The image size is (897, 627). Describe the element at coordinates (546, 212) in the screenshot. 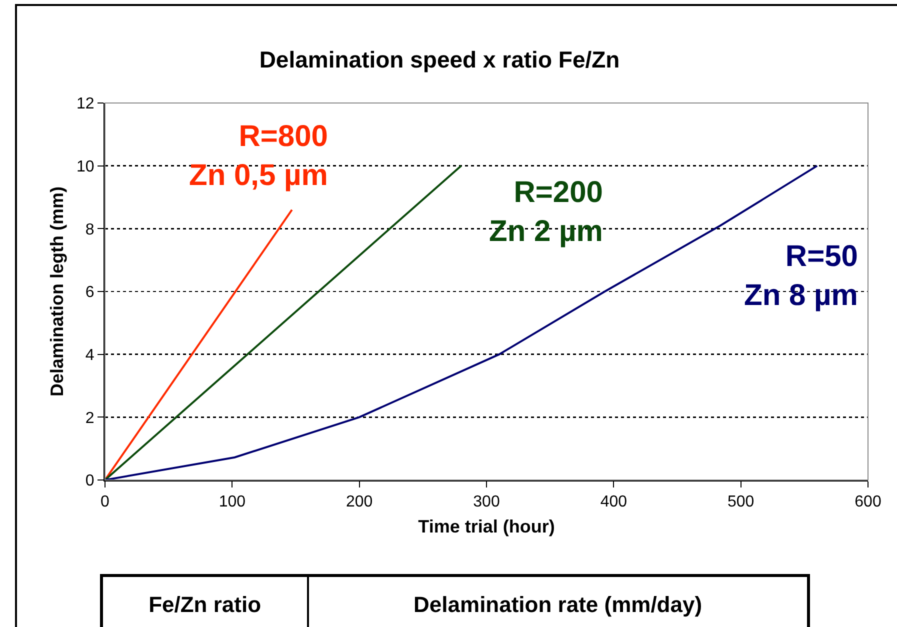

I see `series-label: R=200 Zn 2 µm` at that location.